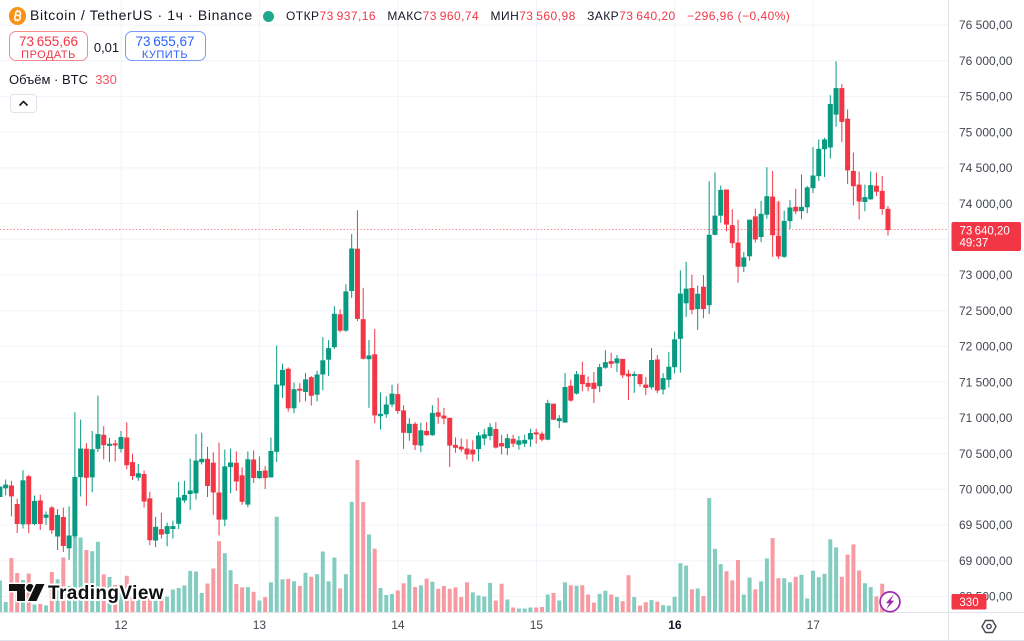  Describe the element at coordinates (537, 625) in the screenshot. I see `svg-text: 15` at that location.